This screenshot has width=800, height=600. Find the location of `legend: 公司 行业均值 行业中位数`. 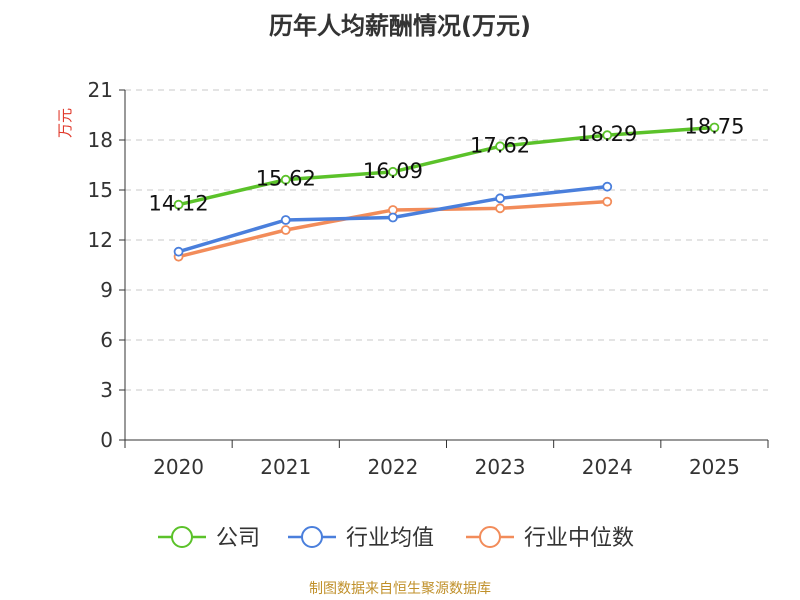

legend: 公司 行业均值 行业中位数 is located at coordinates (396, 538).